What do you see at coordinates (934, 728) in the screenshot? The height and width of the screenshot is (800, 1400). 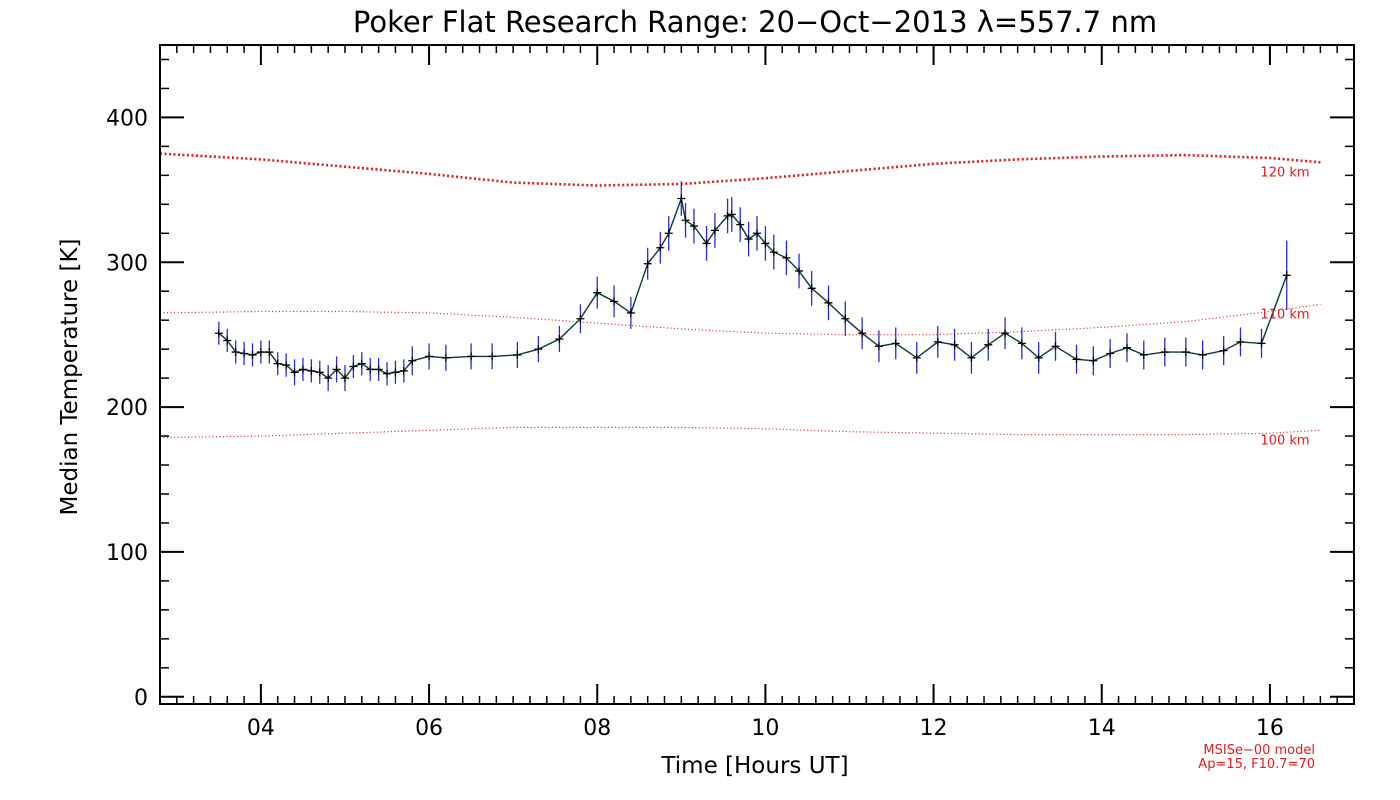 I see `x-tick-label: 12` at bounding box center [934, 728].